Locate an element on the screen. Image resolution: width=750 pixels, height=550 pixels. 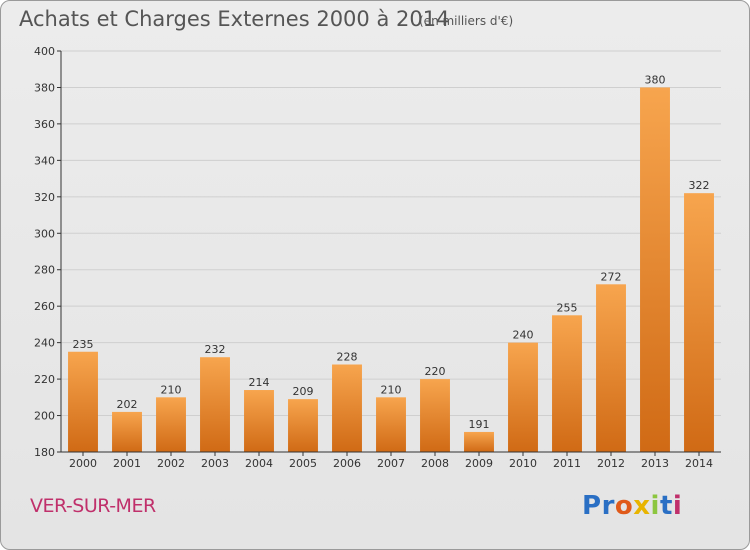
proxiti-logo: Proxiti is located at coordinates (632, 506).